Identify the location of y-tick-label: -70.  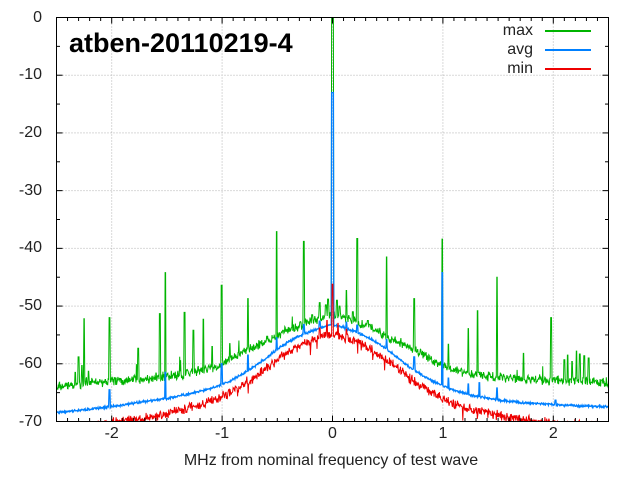
(30, 421).